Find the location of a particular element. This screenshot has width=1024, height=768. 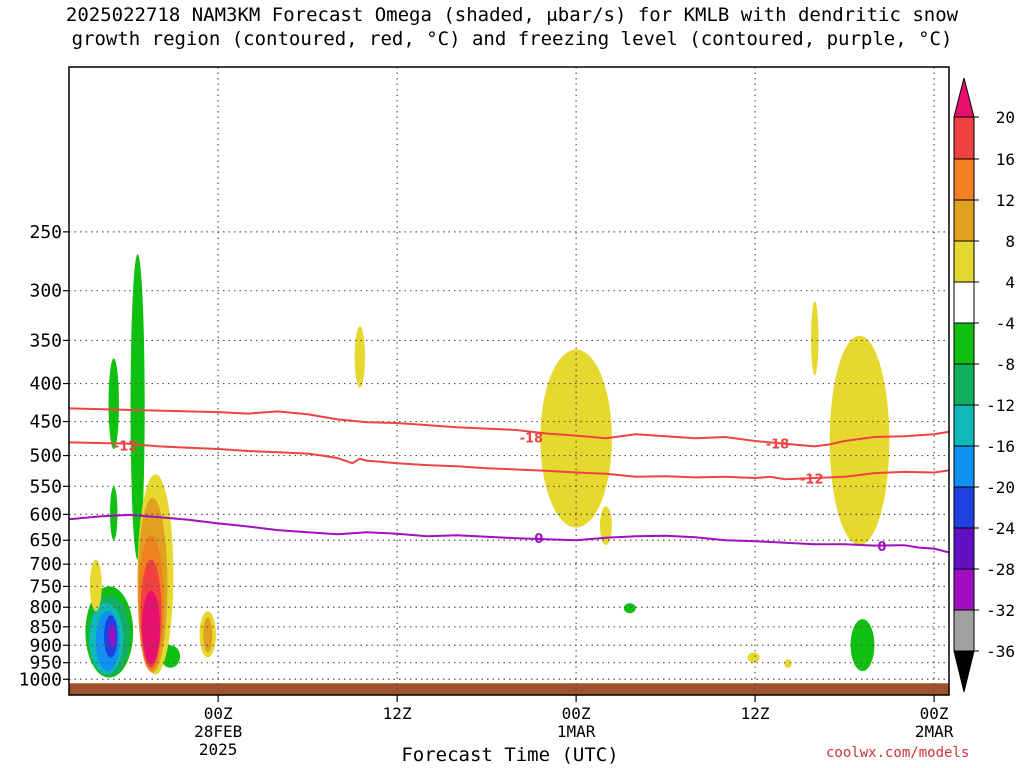

colorbar-label: 8 is located at coordinates (1010, 241).